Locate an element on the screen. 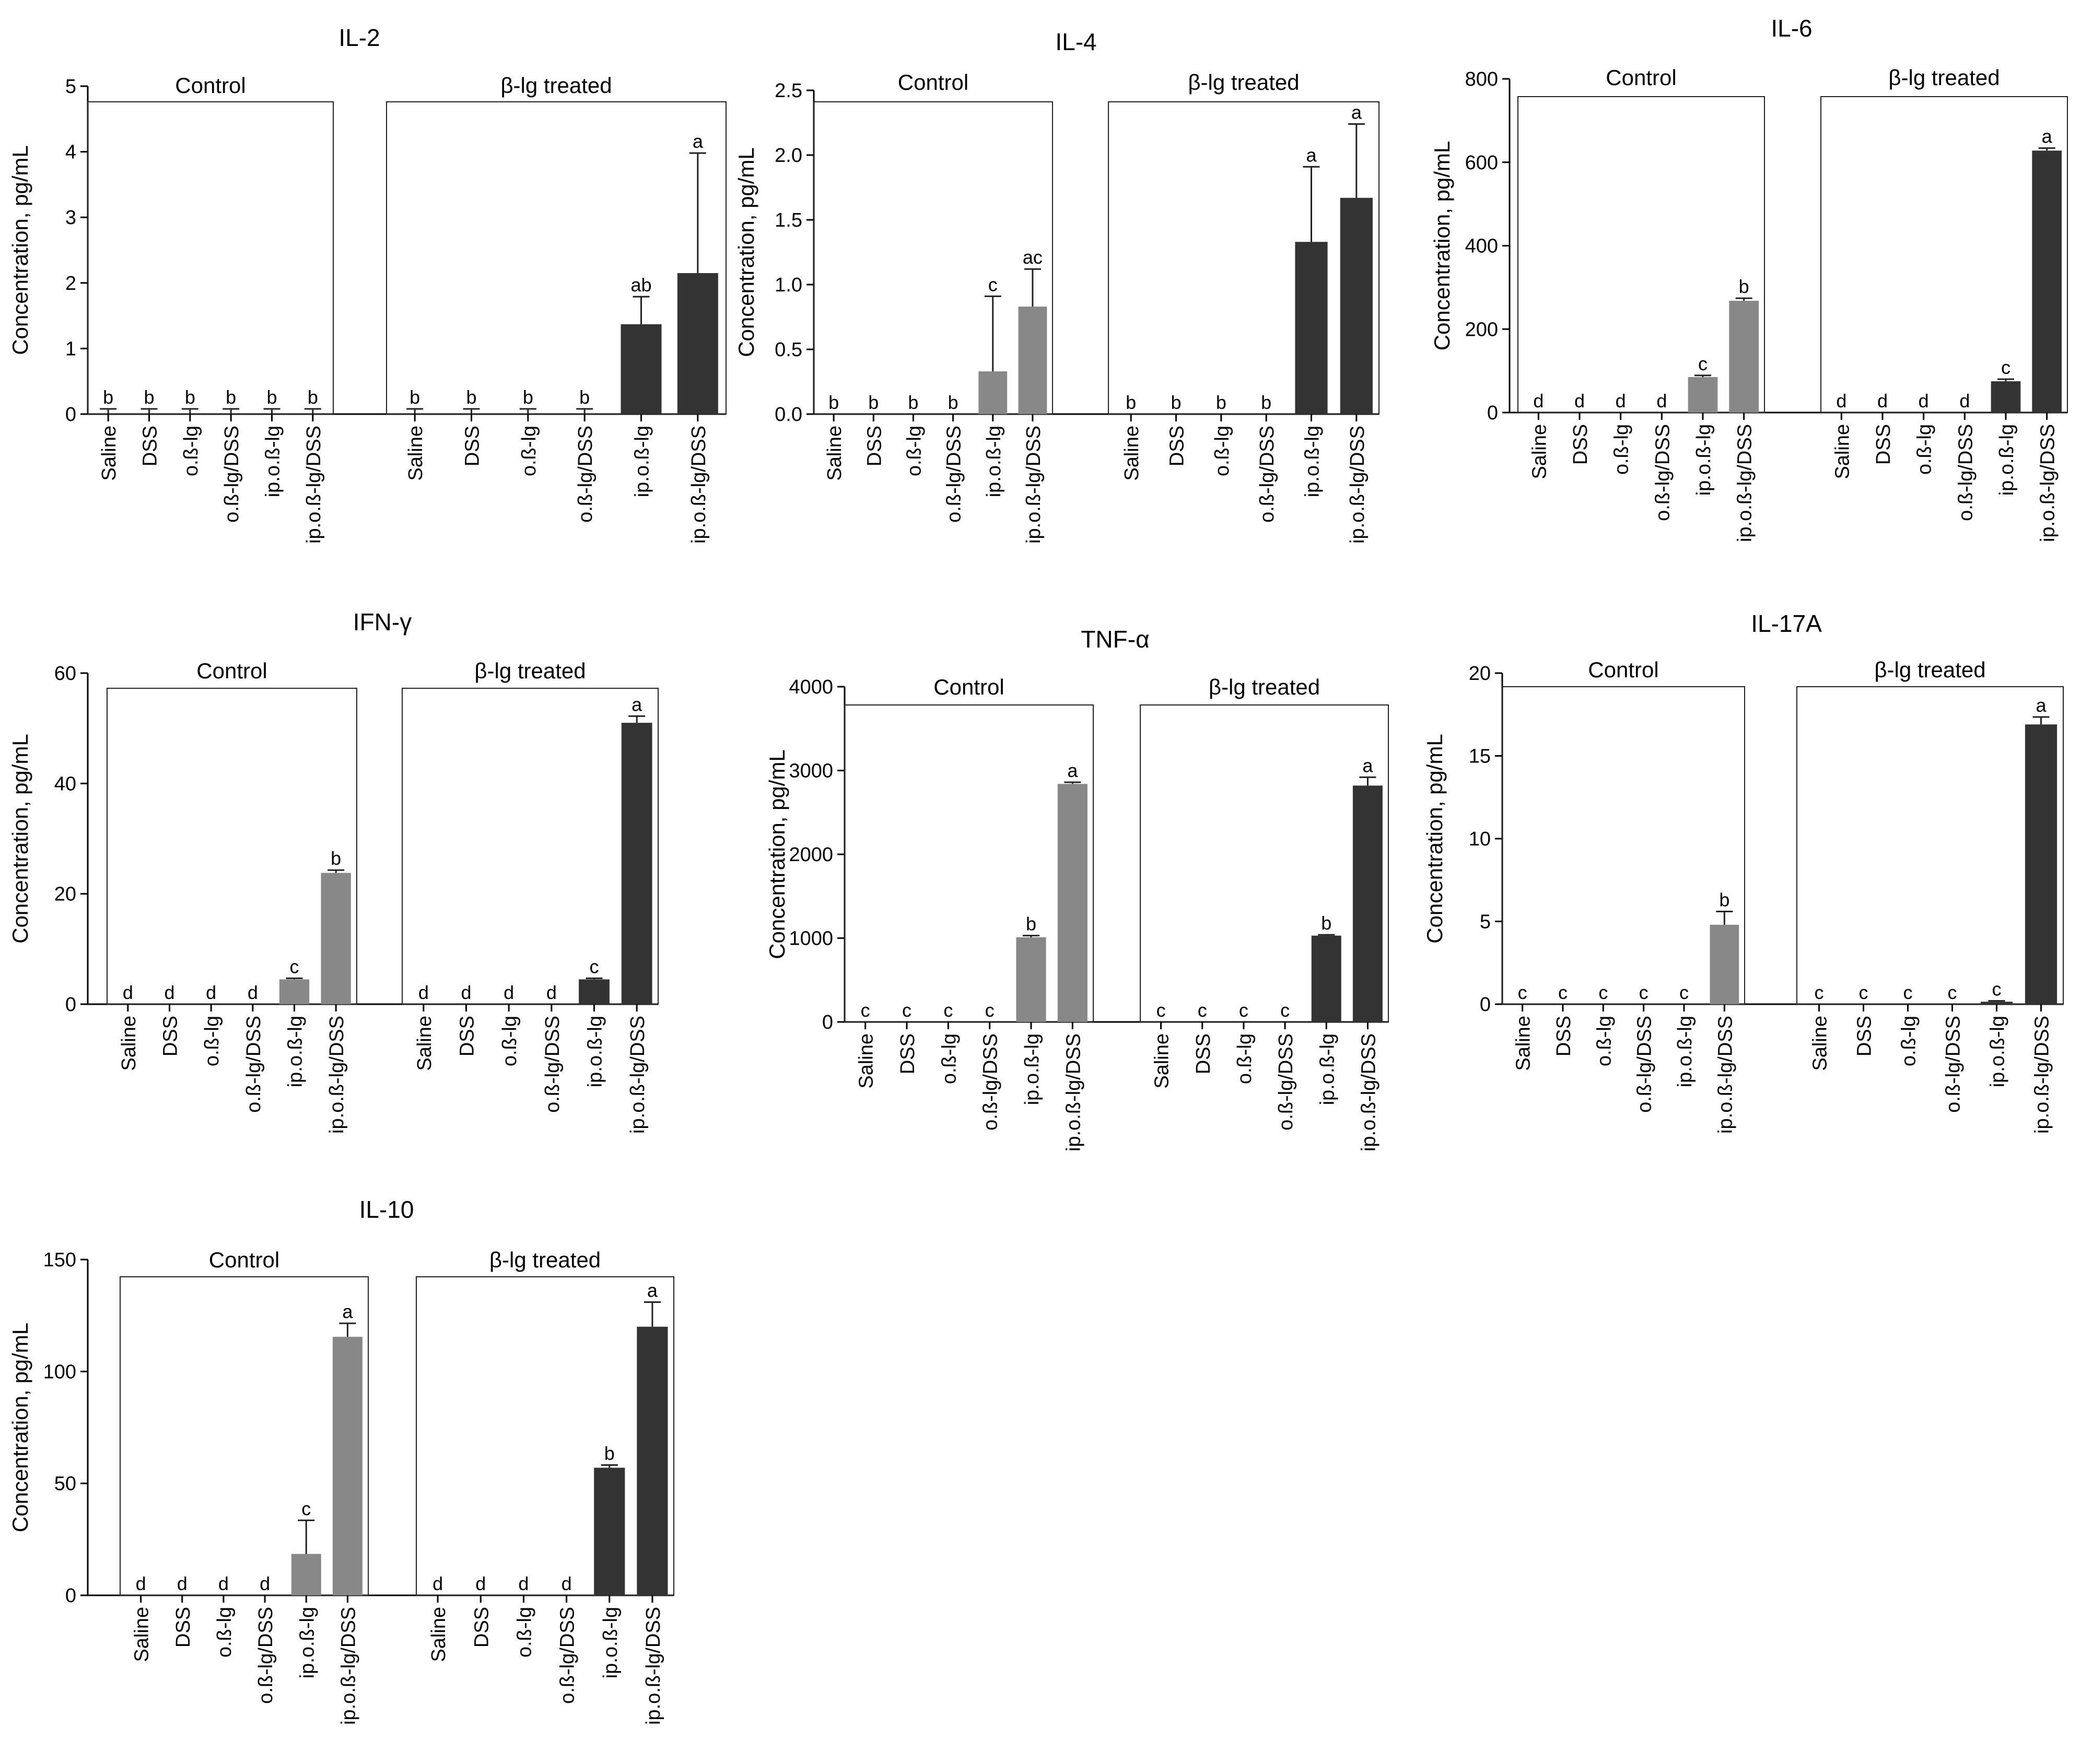  y-tick-label: 150 is located at coordinates (59, 1260).